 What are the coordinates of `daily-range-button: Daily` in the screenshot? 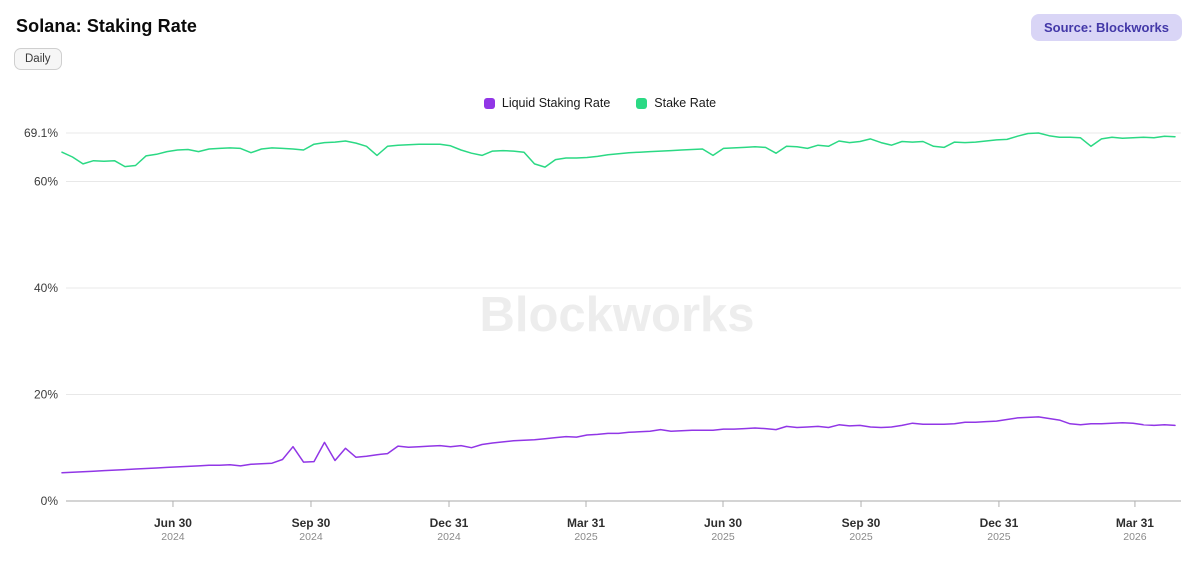 It's located at (38, 59).